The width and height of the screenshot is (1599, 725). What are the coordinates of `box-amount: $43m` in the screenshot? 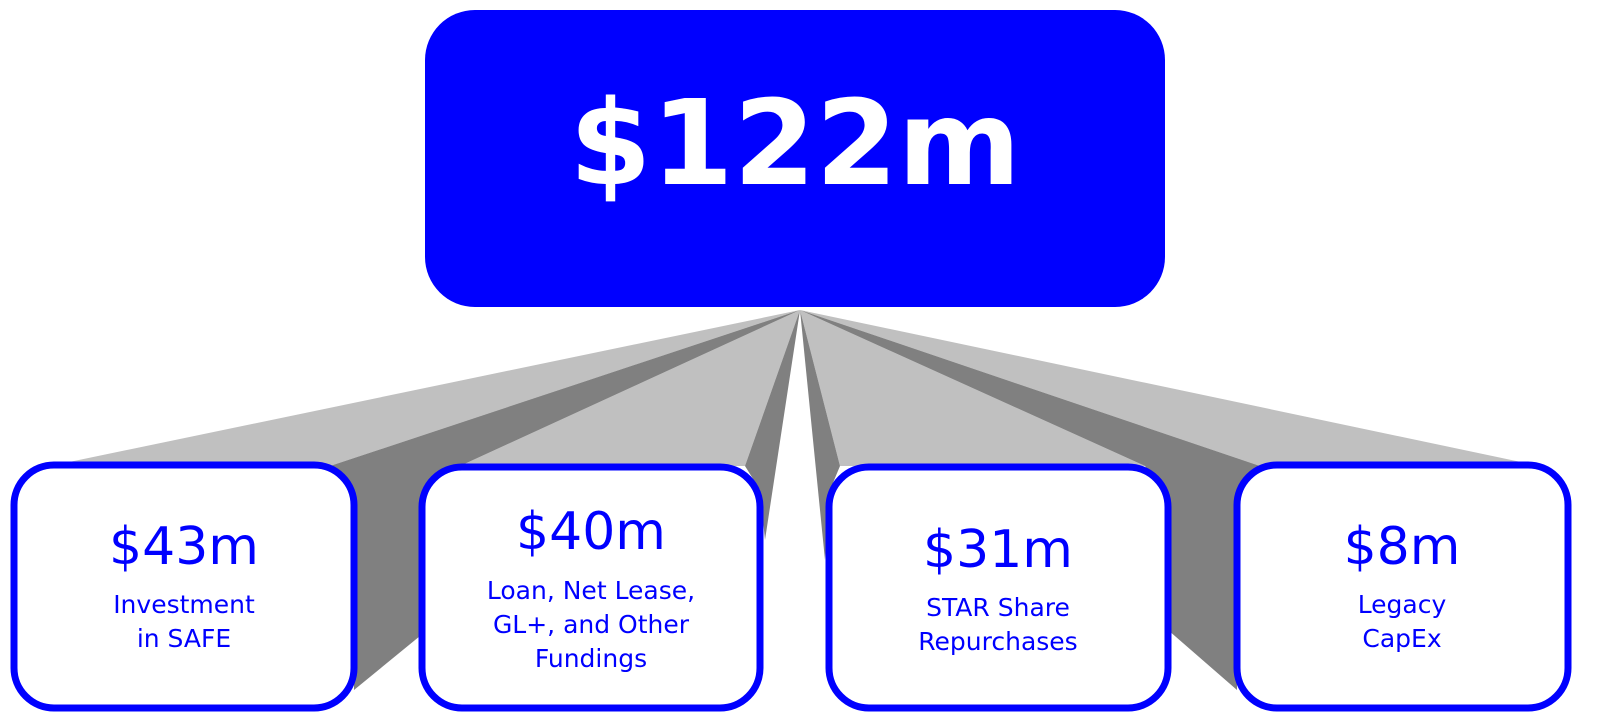 It's located at (184, 547).